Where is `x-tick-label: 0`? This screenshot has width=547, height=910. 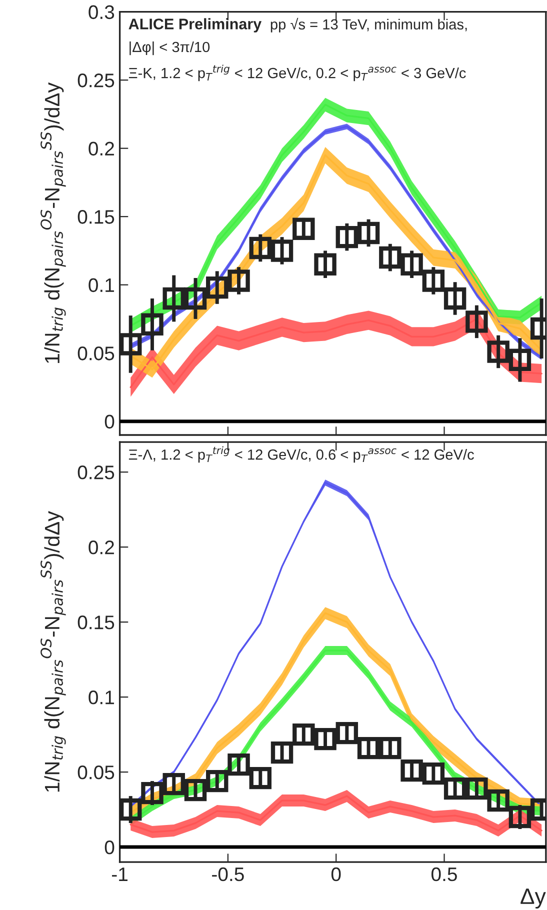 x-tick-label: 0 is located at coordinates (336, 874).